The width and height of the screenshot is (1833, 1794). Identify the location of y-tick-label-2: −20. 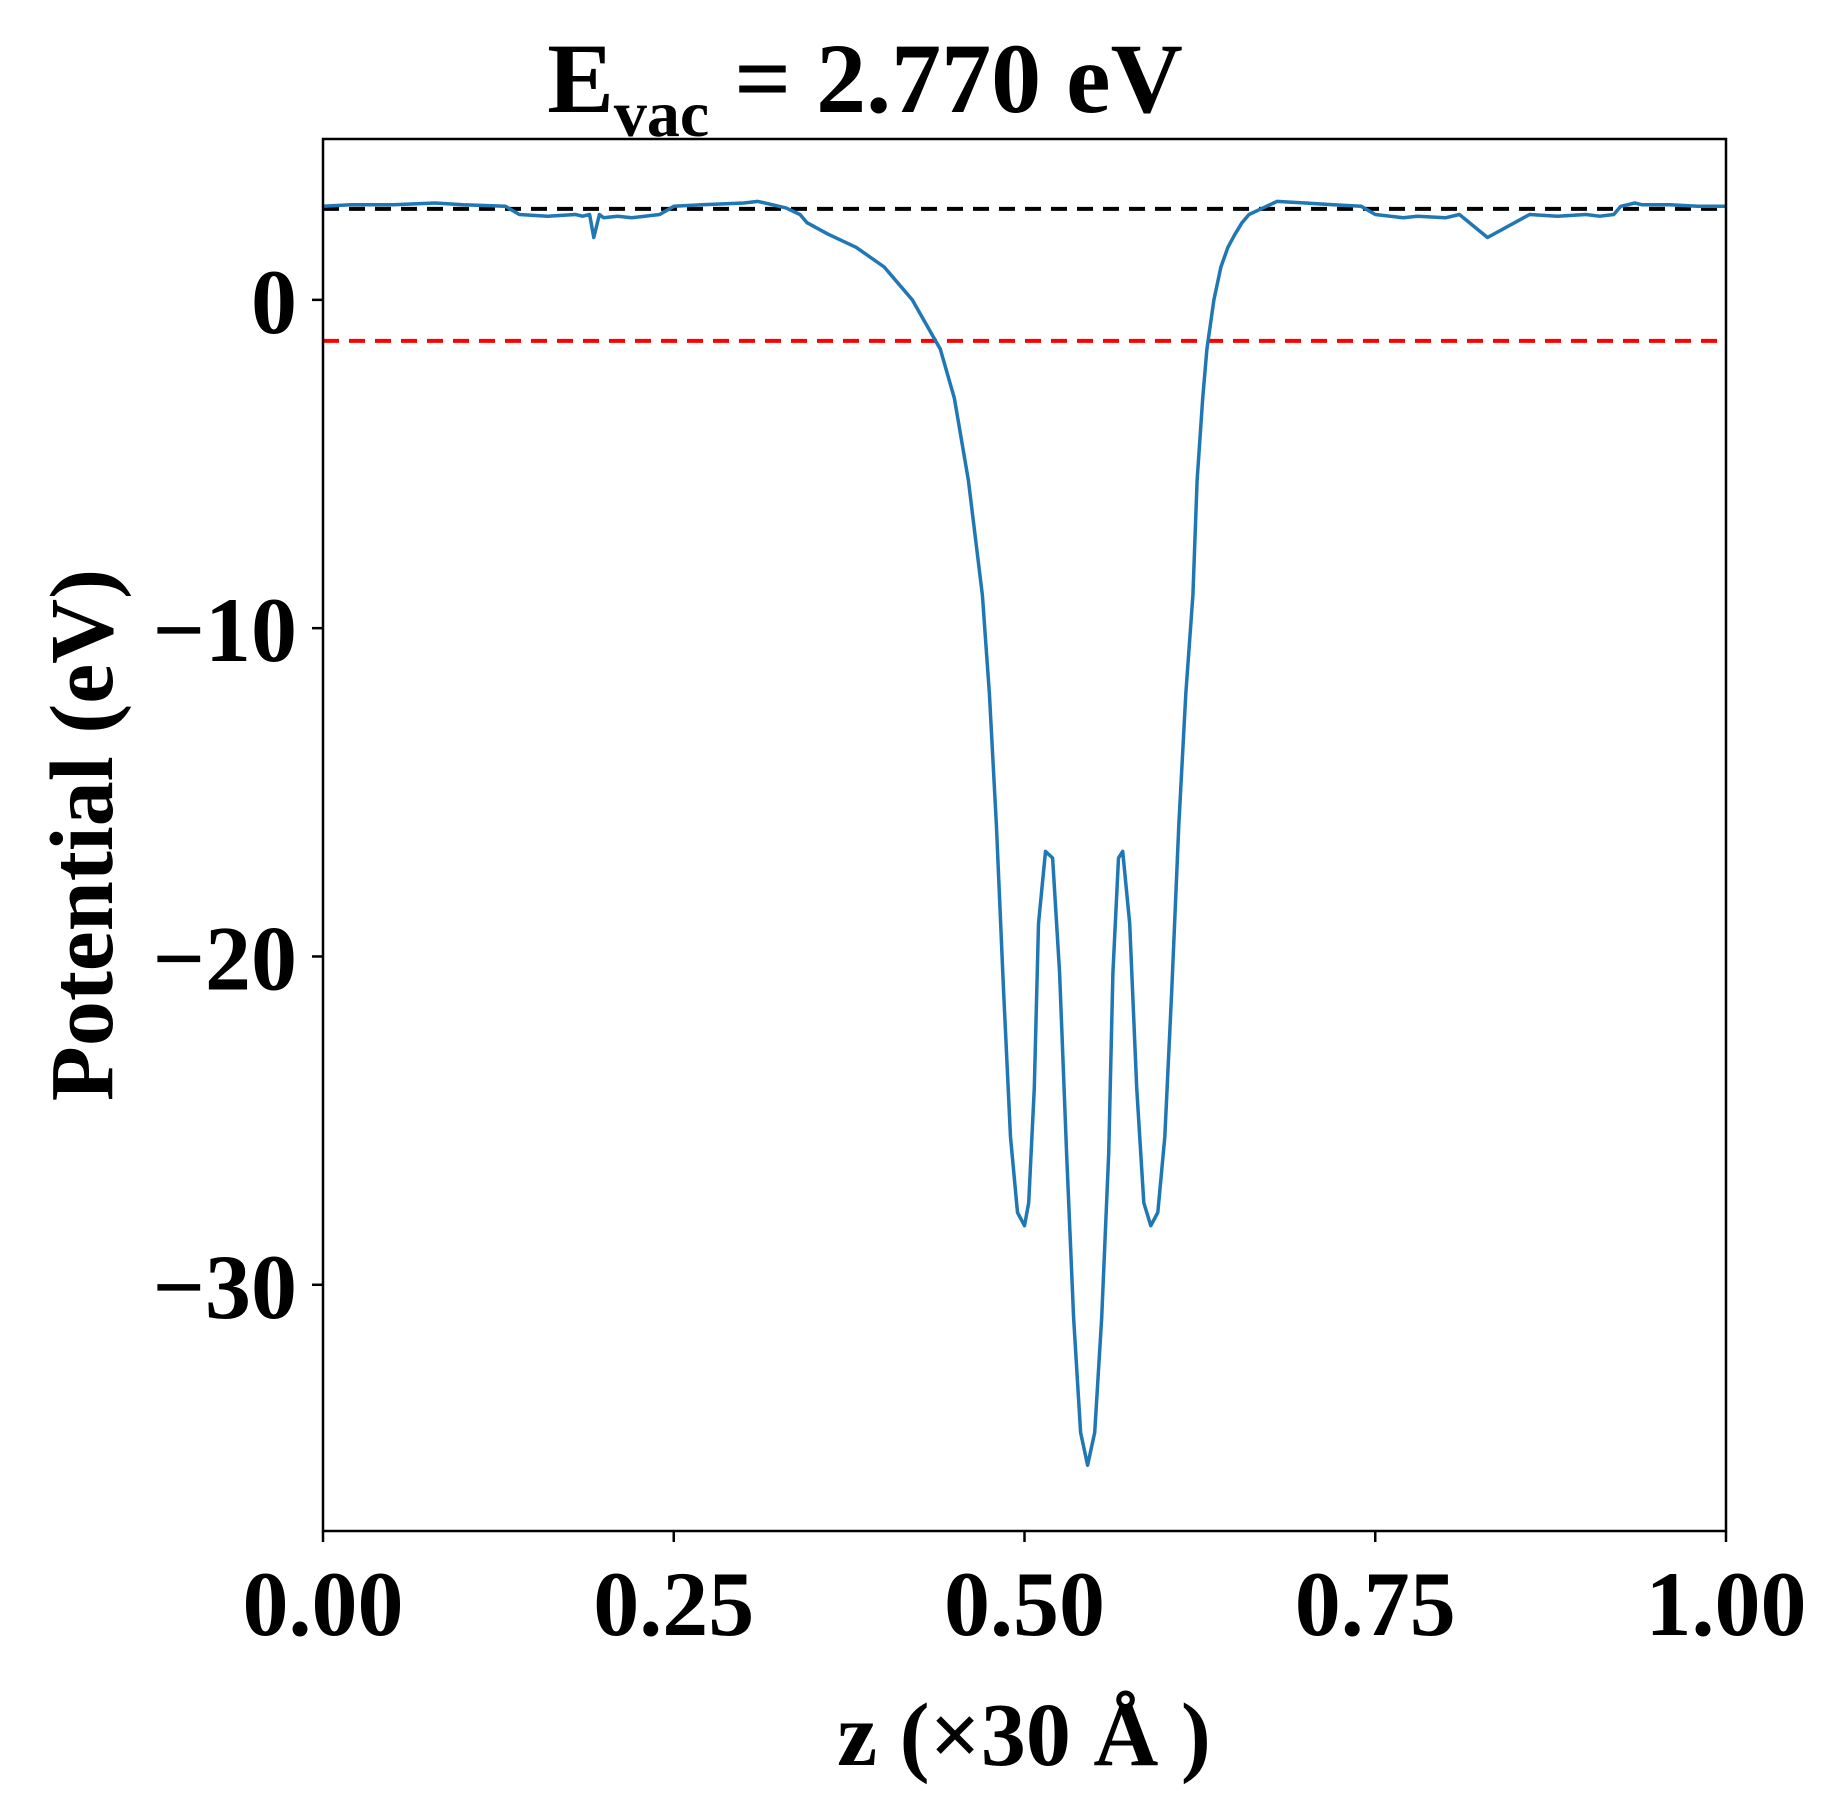
(225, 958).